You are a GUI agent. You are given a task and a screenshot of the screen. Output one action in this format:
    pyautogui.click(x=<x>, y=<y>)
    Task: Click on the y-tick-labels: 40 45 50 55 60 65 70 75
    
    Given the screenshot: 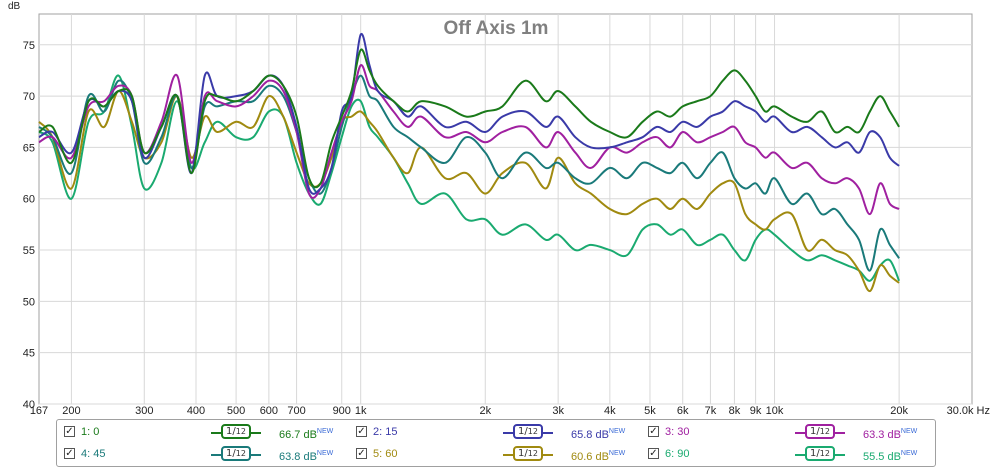 What is the action you would take?
    pyautogui.click(x=29, y=225)
    